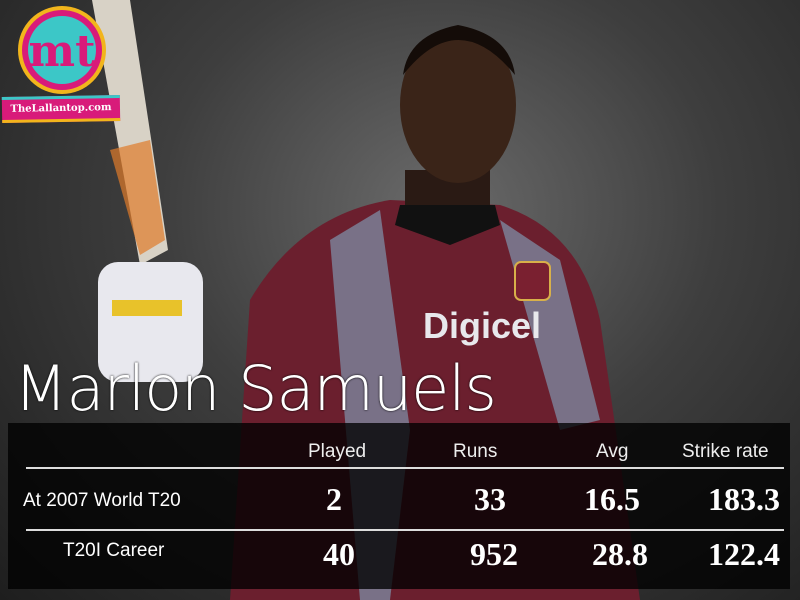  I want to click on row2-strike-rate: 122.4, so click(744, 554).